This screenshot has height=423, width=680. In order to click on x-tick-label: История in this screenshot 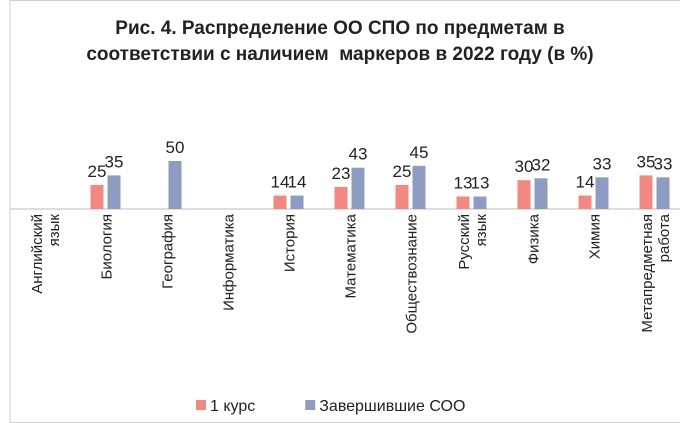, I will do `click(289, 243)`.